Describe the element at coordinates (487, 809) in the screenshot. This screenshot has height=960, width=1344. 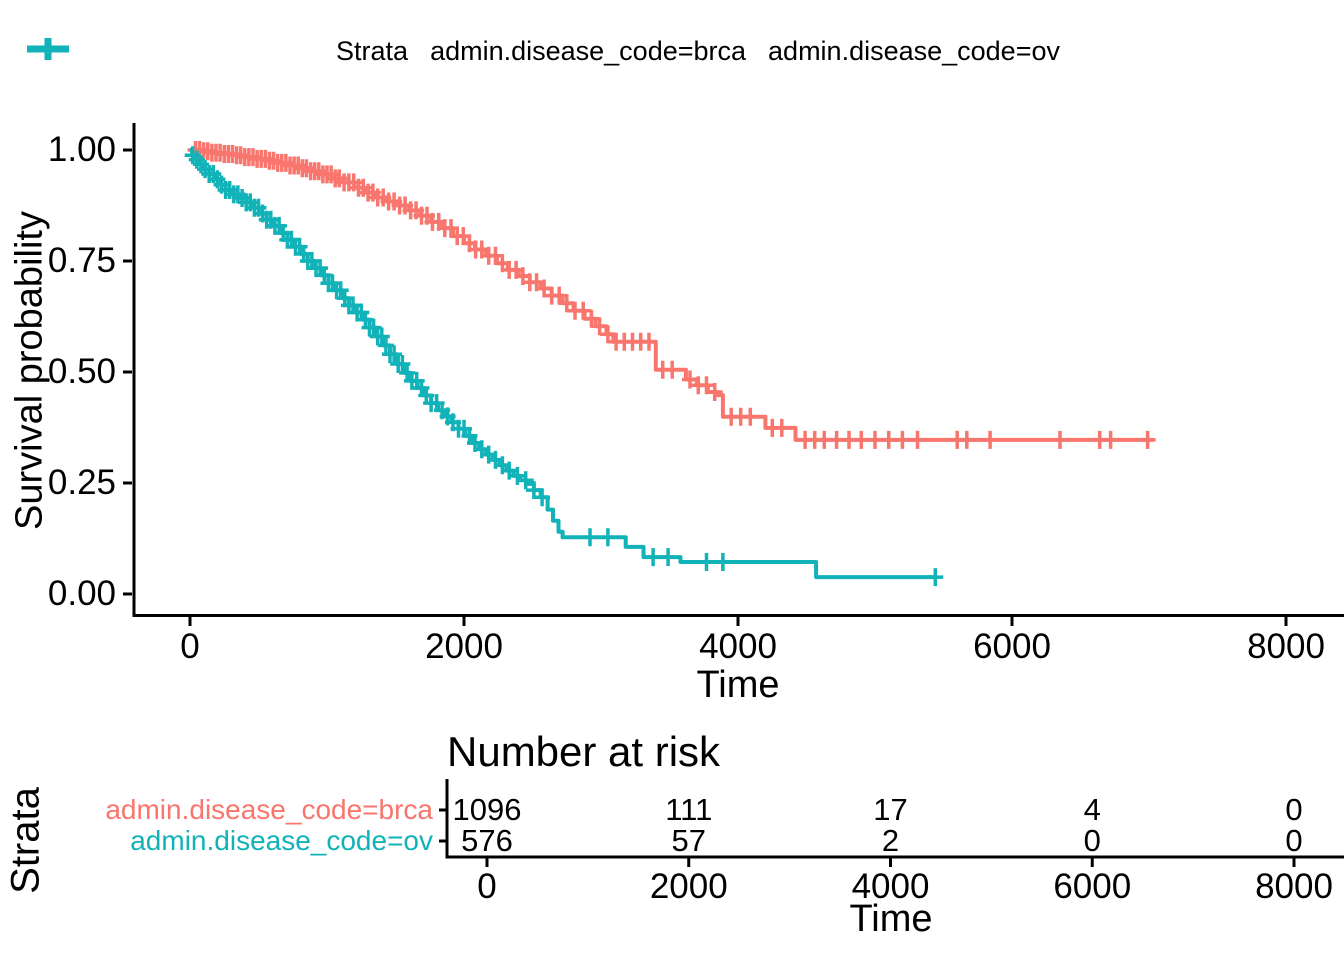
I see `risk-count: 1096` at that location.